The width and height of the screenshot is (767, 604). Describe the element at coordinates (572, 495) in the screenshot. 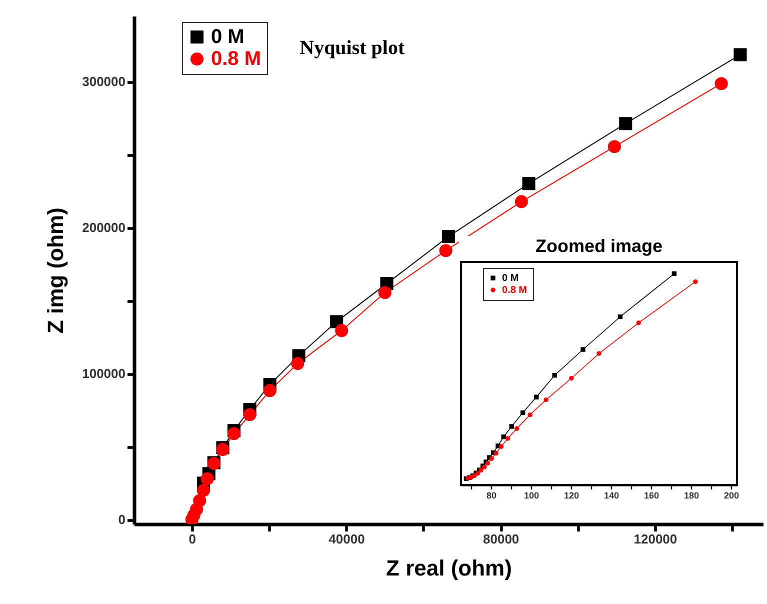

I see `x-tick-label: 120` at that location.